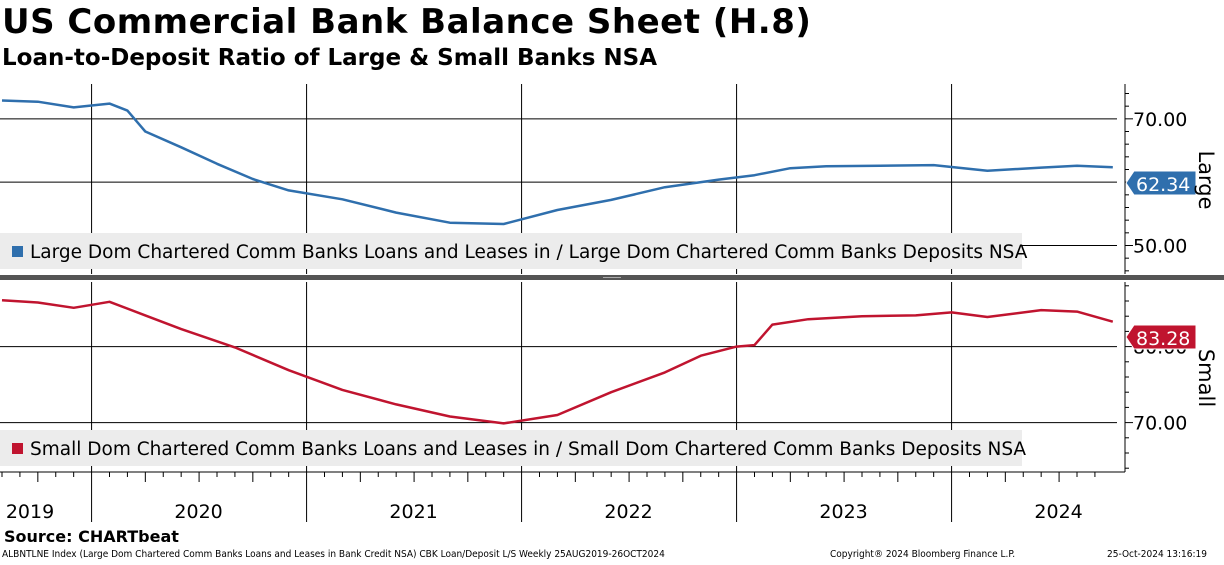 This screenshot has height=565, width=1224. What do you see at coordinates (1206, 179) in the screenshot?
I see `panel-label: Large` at bounding box center [1206, 179].